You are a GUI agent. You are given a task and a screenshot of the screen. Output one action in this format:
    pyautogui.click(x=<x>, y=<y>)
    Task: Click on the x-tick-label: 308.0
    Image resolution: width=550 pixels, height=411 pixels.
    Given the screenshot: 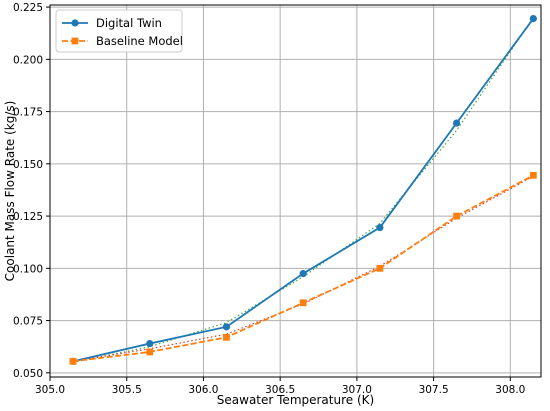 What is the action you would take?
    pyautogui.click(x=510, y=390)
    